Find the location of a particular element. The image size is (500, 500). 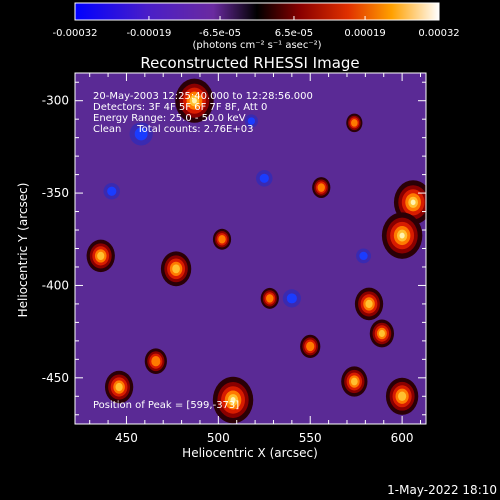

x-tick-label: 550 is located at coordinates (310, 438).